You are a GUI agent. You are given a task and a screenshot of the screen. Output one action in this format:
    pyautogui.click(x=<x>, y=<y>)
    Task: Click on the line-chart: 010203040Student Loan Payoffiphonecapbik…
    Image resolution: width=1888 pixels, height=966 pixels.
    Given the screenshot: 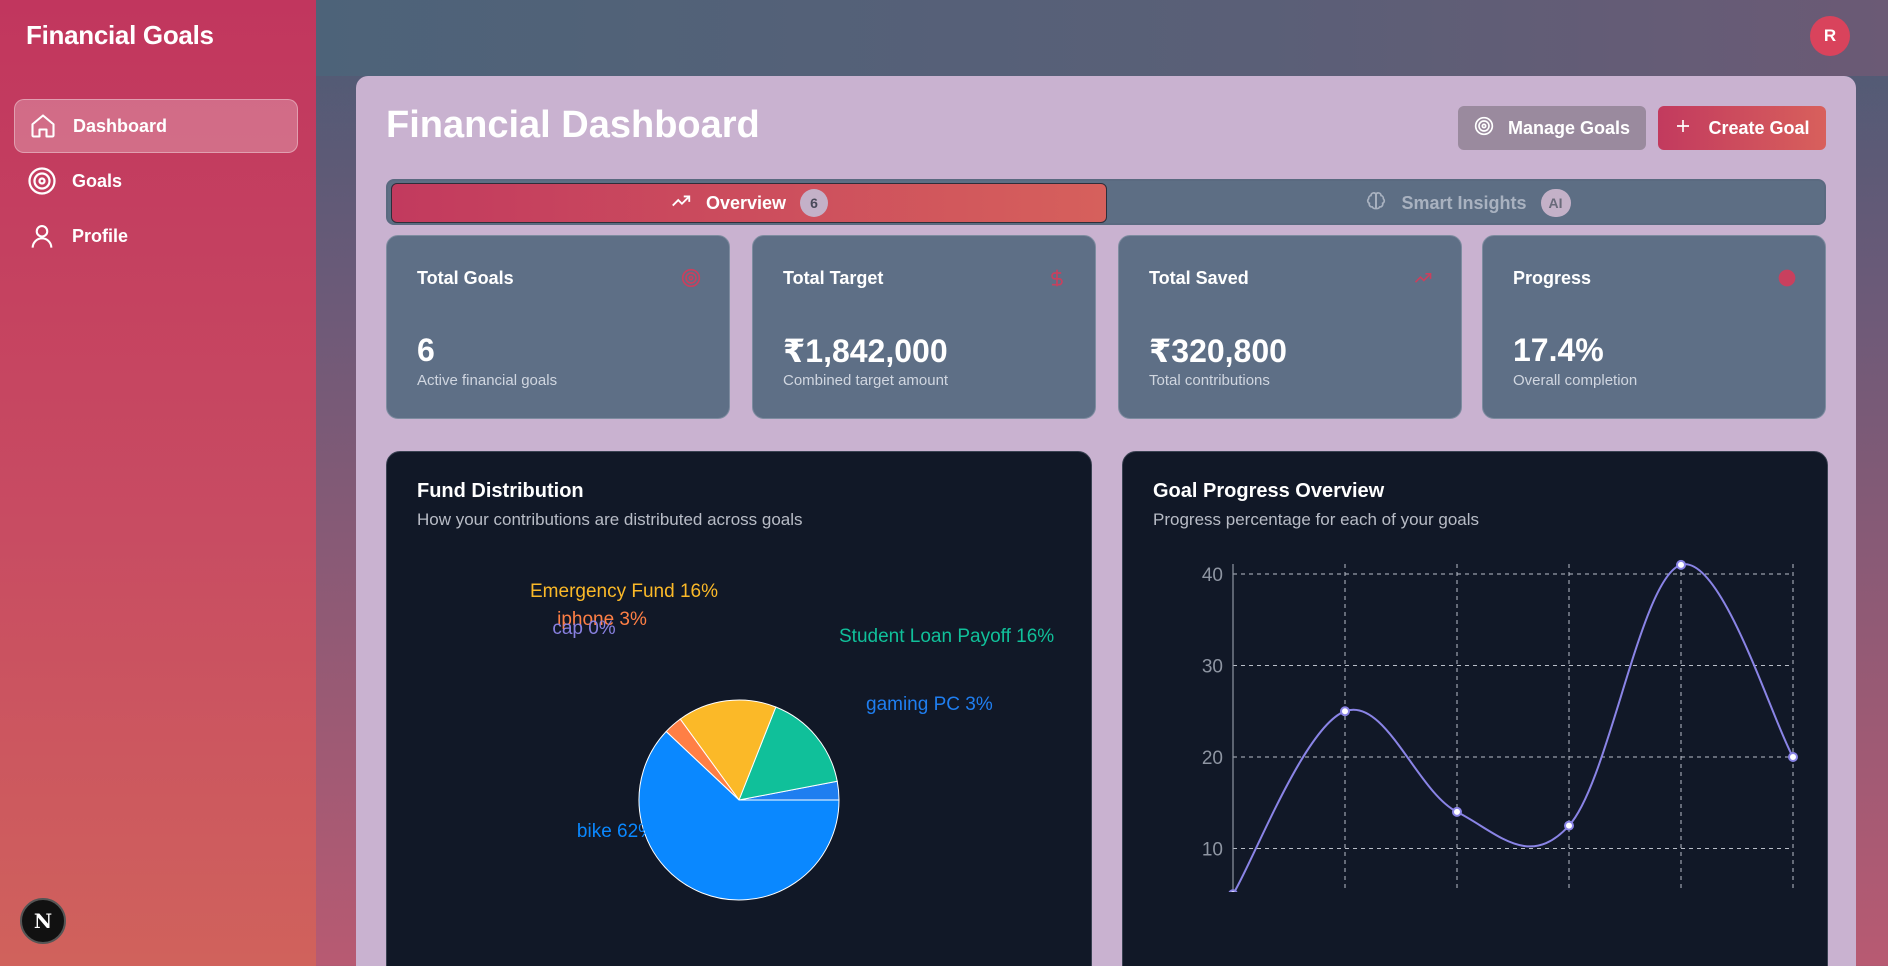 What is the action you would take?
    pyautogui.click(x=1500, y=725)
    